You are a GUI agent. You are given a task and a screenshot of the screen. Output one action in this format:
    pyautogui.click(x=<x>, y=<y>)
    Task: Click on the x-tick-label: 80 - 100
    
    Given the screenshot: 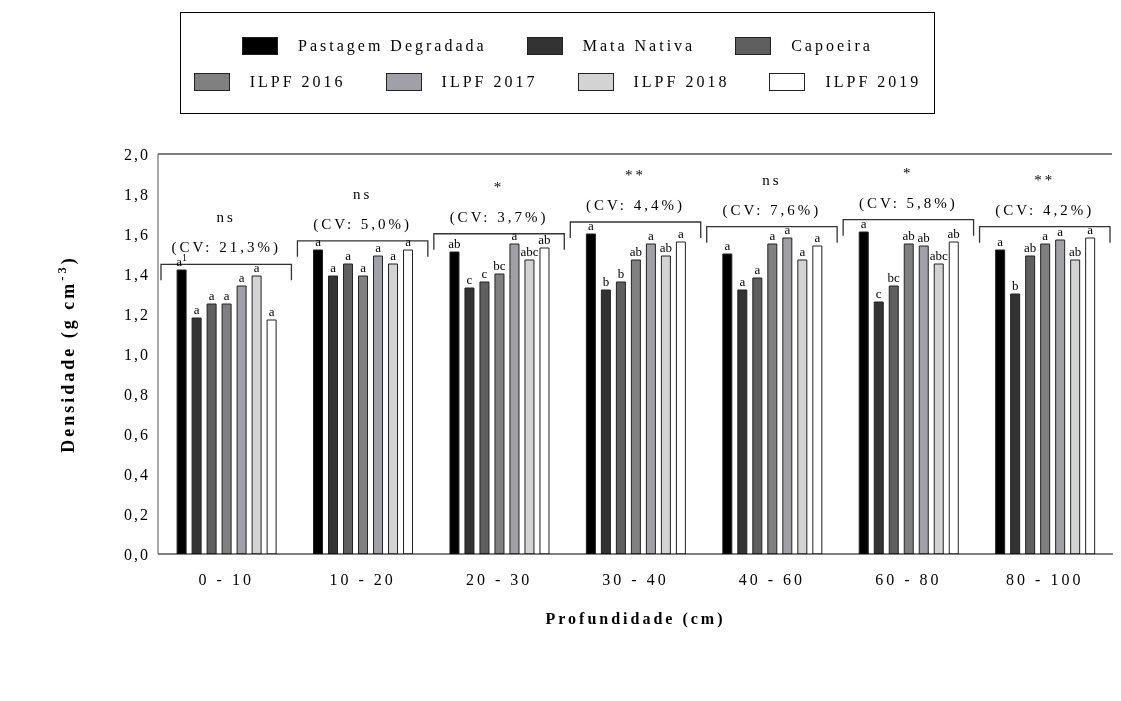 What is the action you would take?
    pyautogui.click(x=1045, y=580)
    